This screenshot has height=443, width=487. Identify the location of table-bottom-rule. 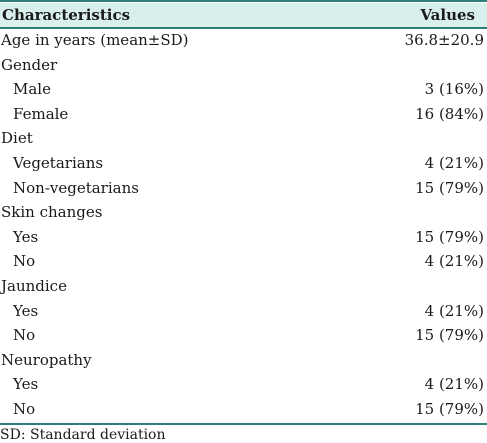
(243, 424).